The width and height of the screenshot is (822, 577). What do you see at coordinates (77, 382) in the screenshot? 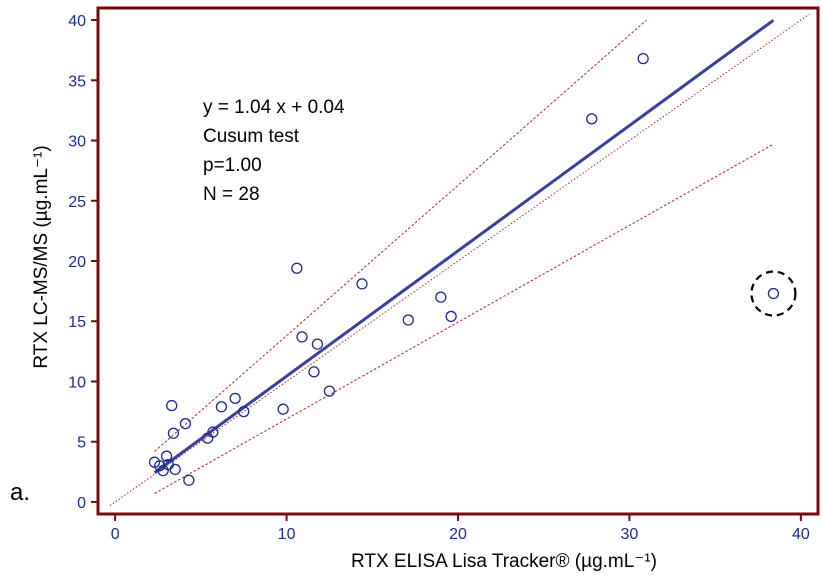
I see `y-tick-label: 10` at bounding box center [77, 382].